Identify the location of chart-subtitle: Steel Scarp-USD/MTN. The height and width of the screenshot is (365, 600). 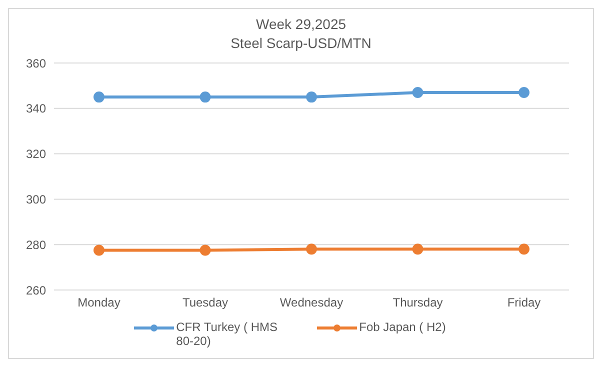
(301, 43).